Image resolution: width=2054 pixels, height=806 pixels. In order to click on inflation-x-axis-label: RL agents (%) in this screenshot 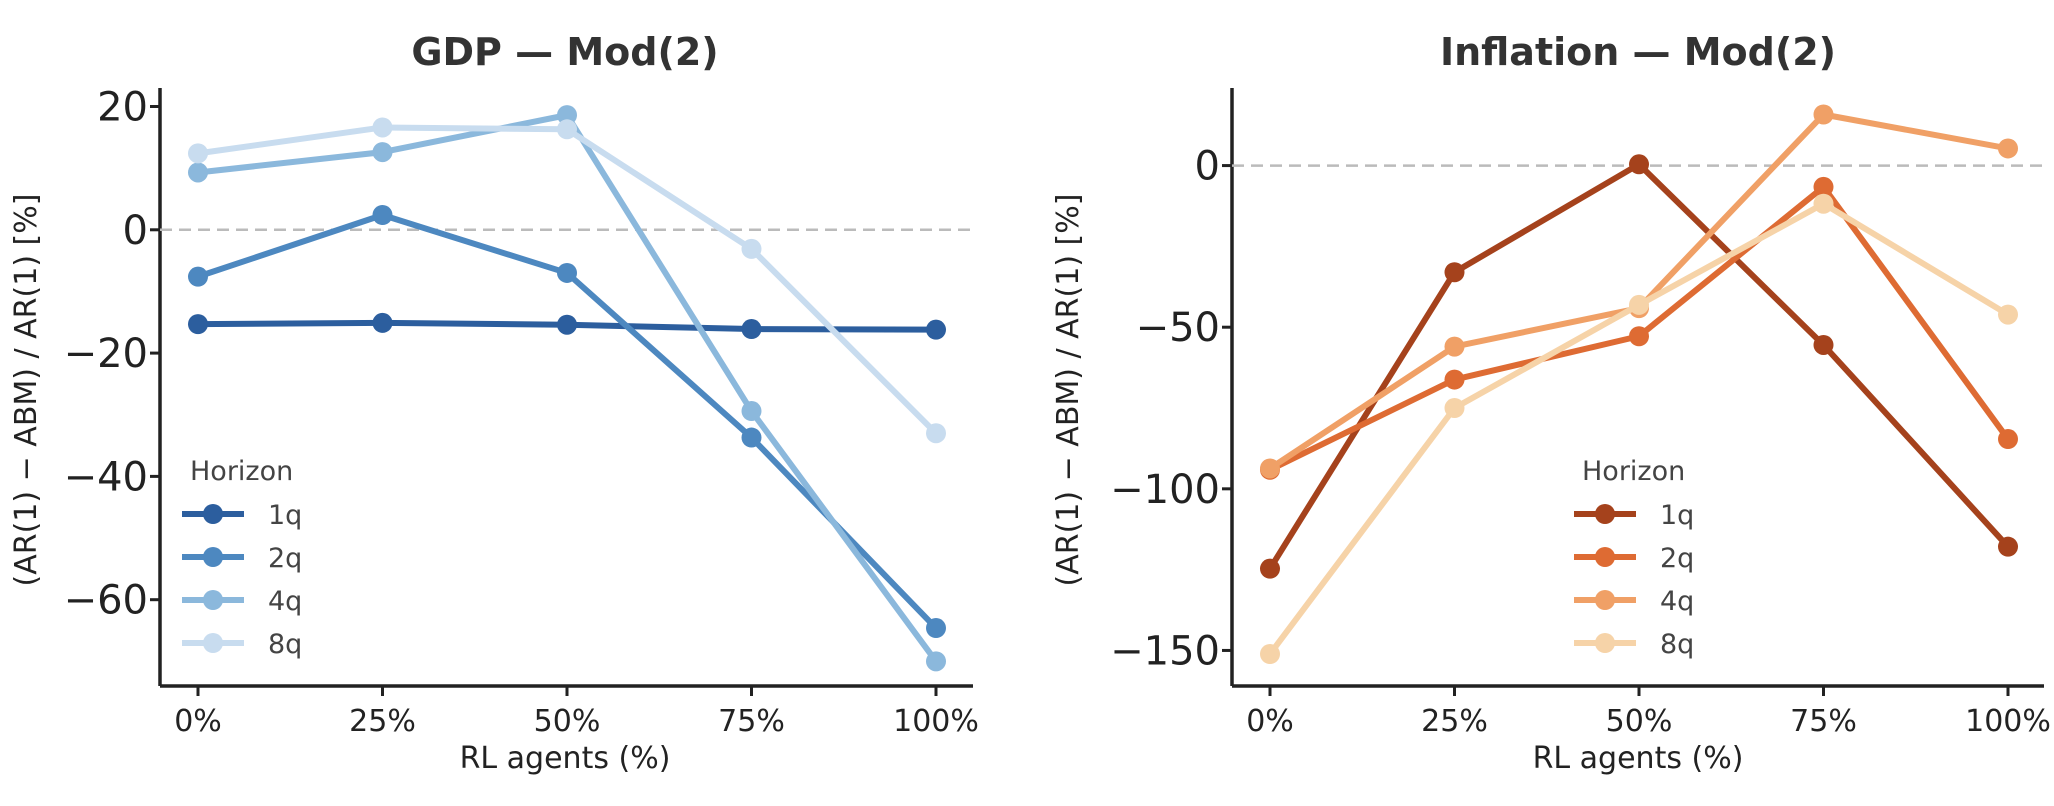, I will do `click(1638, 758)`.